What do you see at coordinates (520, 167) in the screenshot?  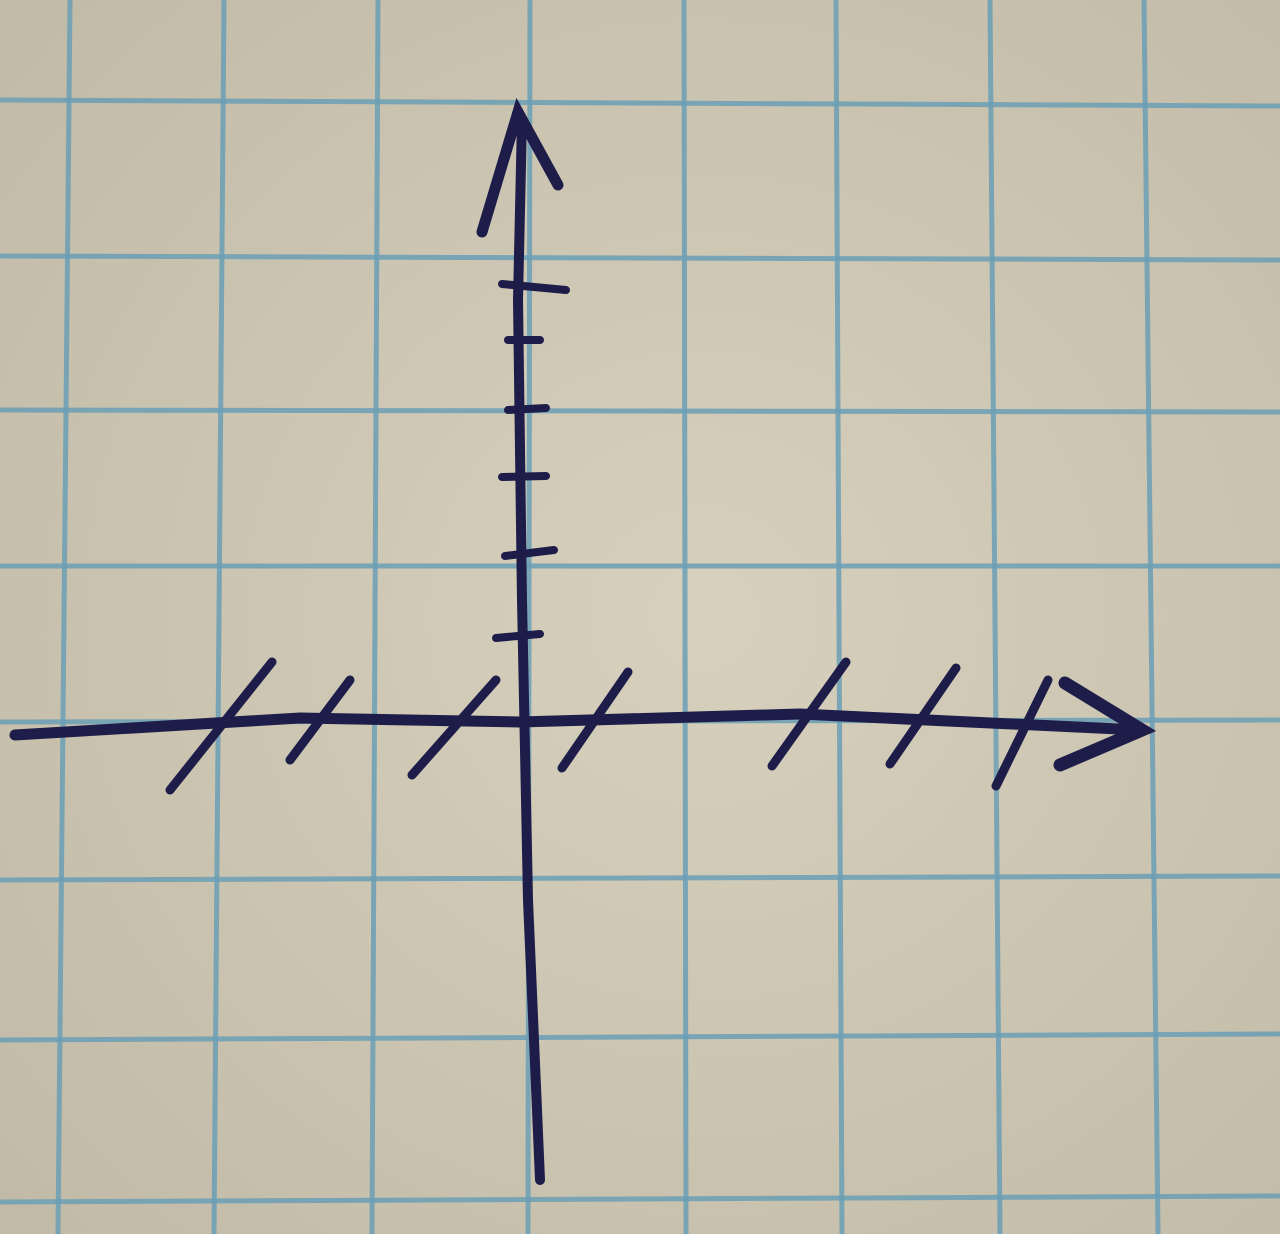 I see `y-arrowhead` at bounding box center [520, 167].